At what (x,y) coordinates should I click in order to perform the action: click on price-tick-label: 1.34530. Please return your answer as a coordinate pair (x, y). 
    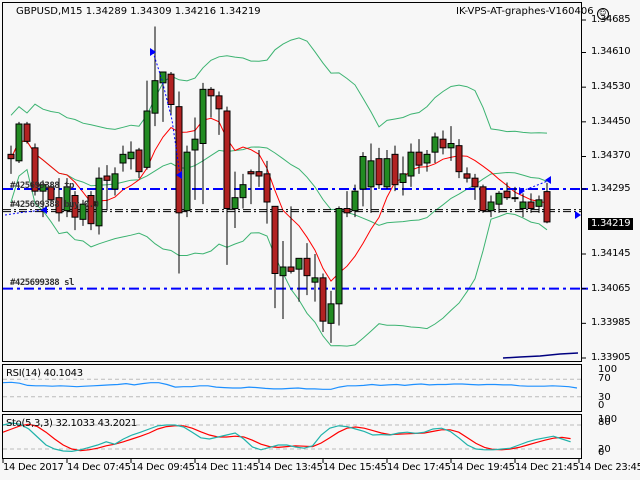
    Looking at the image, I should click on (611, 87).